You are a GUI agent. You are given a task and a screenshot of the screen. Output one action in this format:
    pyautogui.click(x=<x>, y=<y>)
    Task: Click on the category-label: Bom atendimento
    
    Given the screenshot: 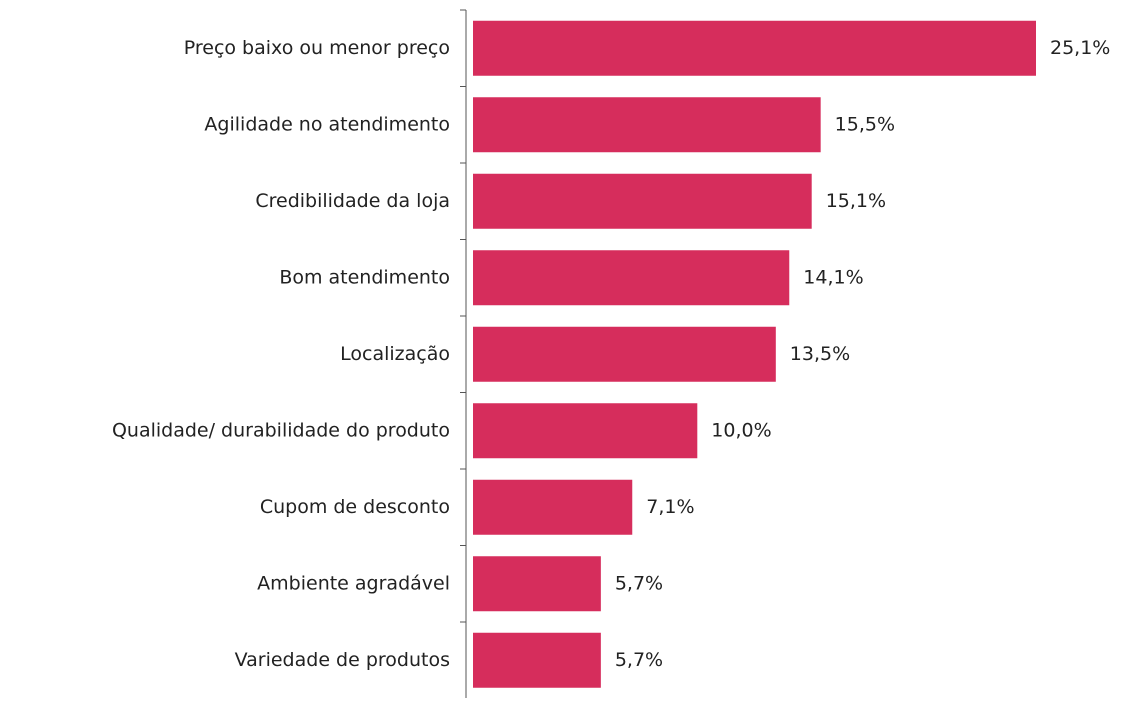 What is the action you would take?
    pyautogui.click(x=364, y=277)
    